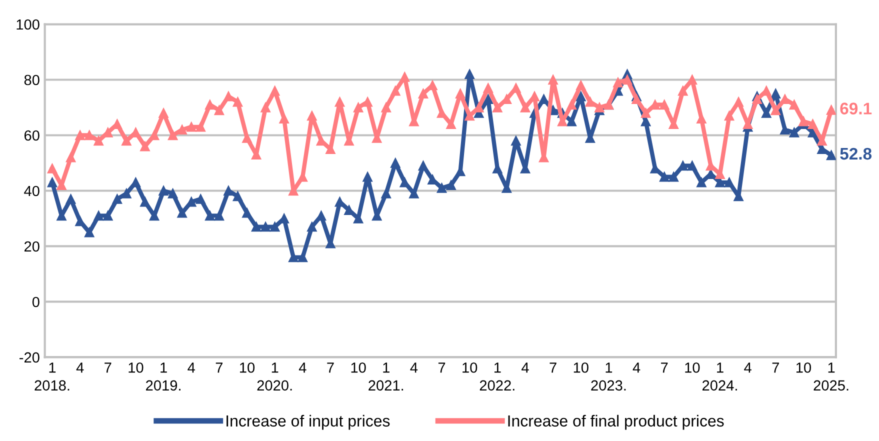  Describe the element at coordinates (30, 357) in the screenshot. I see `y-tick-label: -20` at that location.